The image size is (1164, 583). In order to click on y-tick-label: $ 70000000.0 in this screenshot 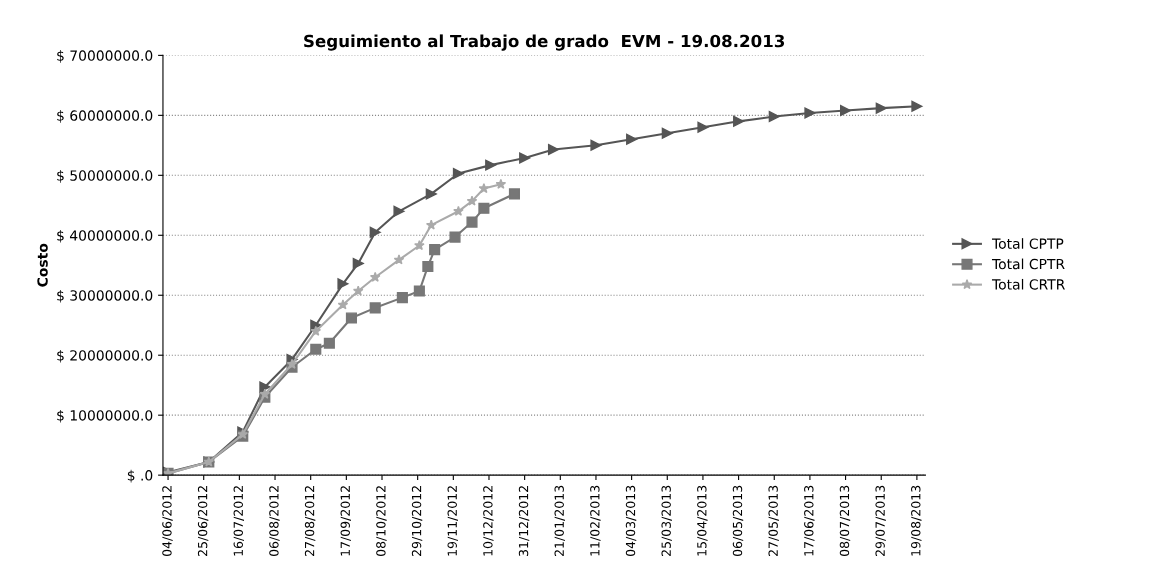, I will do `click(105, 56)`.